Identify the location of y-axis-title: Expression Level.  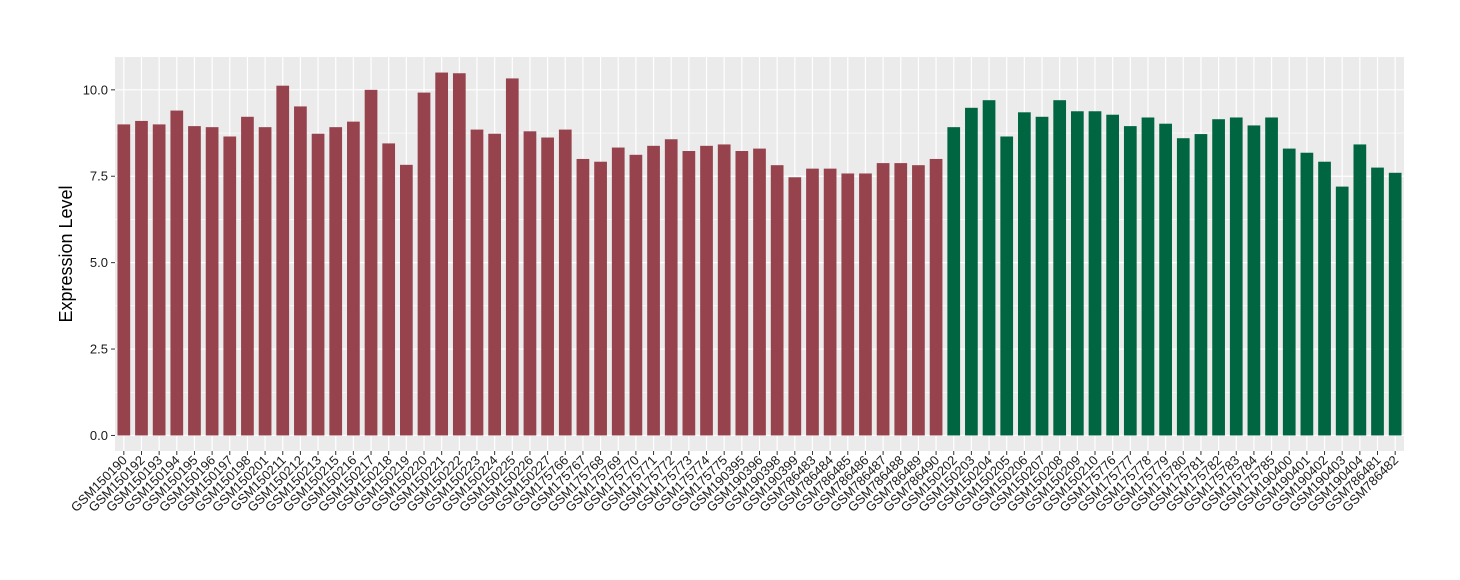
(66, 253).